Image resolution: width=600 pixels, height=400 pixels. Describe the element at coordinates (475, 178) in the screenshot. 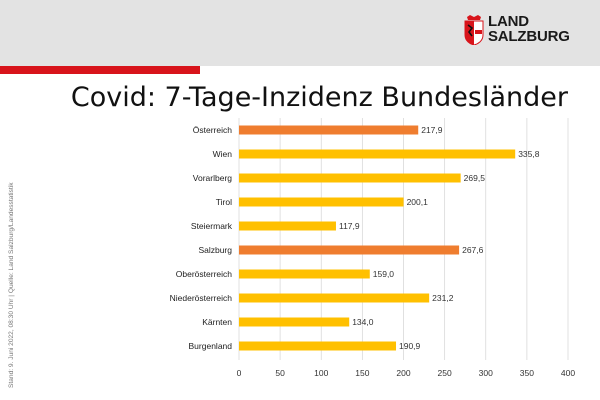

I see `value-label: 269,5` at that location.